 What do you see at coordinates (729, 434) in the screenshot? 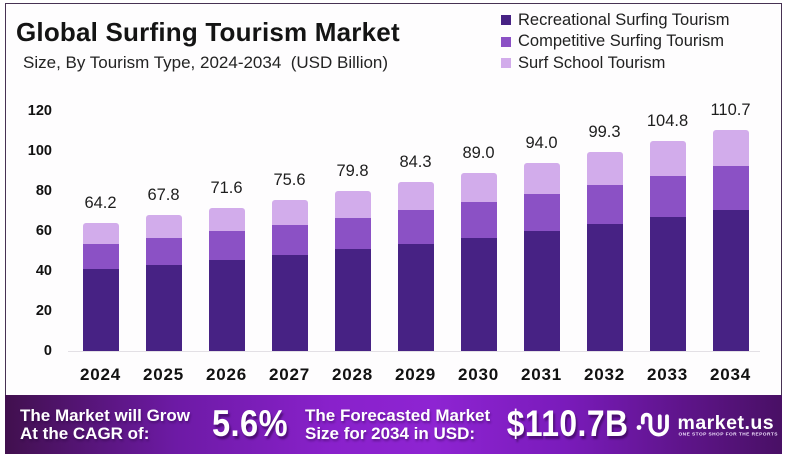
I see `svg-text: ONE STOP SHOP FOR THE REPORTS` at bounding box center [729, 434].